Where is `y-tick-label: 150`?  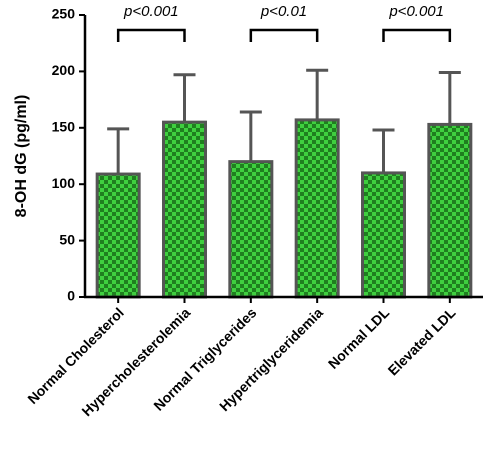
y-tick-label: 150 is located at coordinates (64, 127).